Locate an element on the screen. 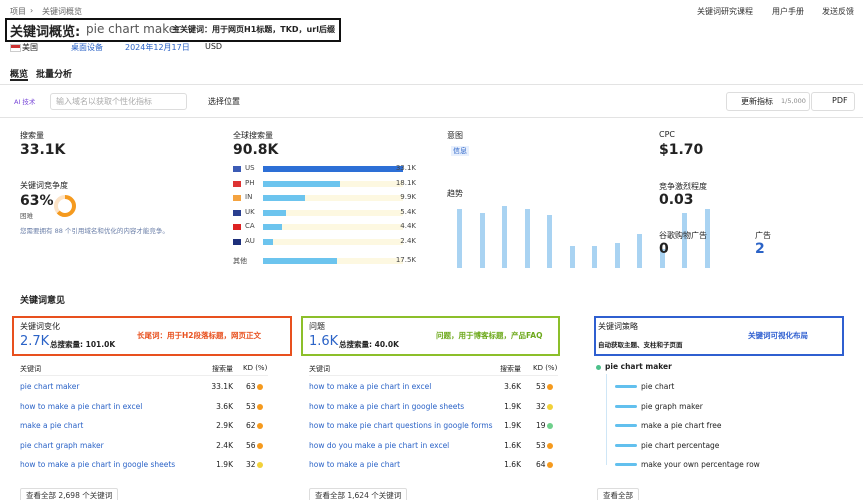 The height and width of the screenshot is (500, 863). metric-value: $1.70 is located at coordinates (681, 150).